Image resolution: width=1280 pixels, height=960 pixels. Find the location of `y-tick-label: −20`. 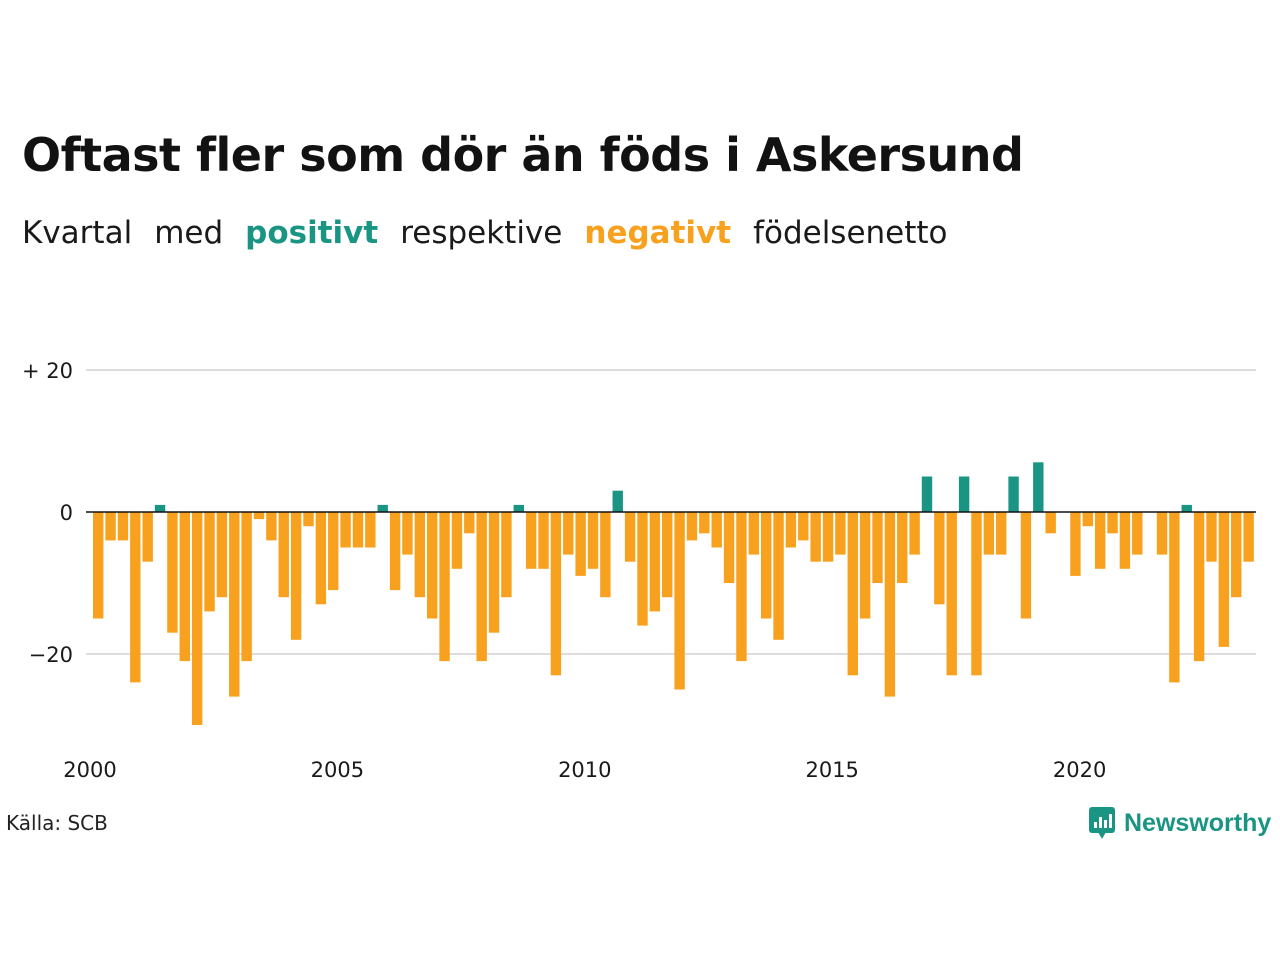

y-tick-label: −20 is located at coordinates (51, 655).